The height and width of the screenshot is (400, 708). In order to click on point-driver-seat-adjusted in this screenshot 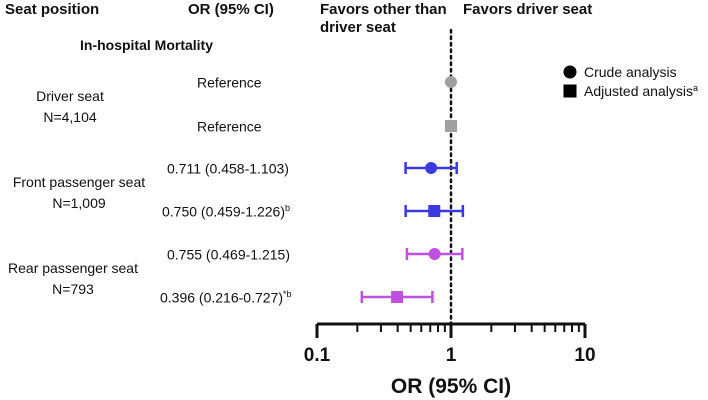, I will do `click(451, 126)`.